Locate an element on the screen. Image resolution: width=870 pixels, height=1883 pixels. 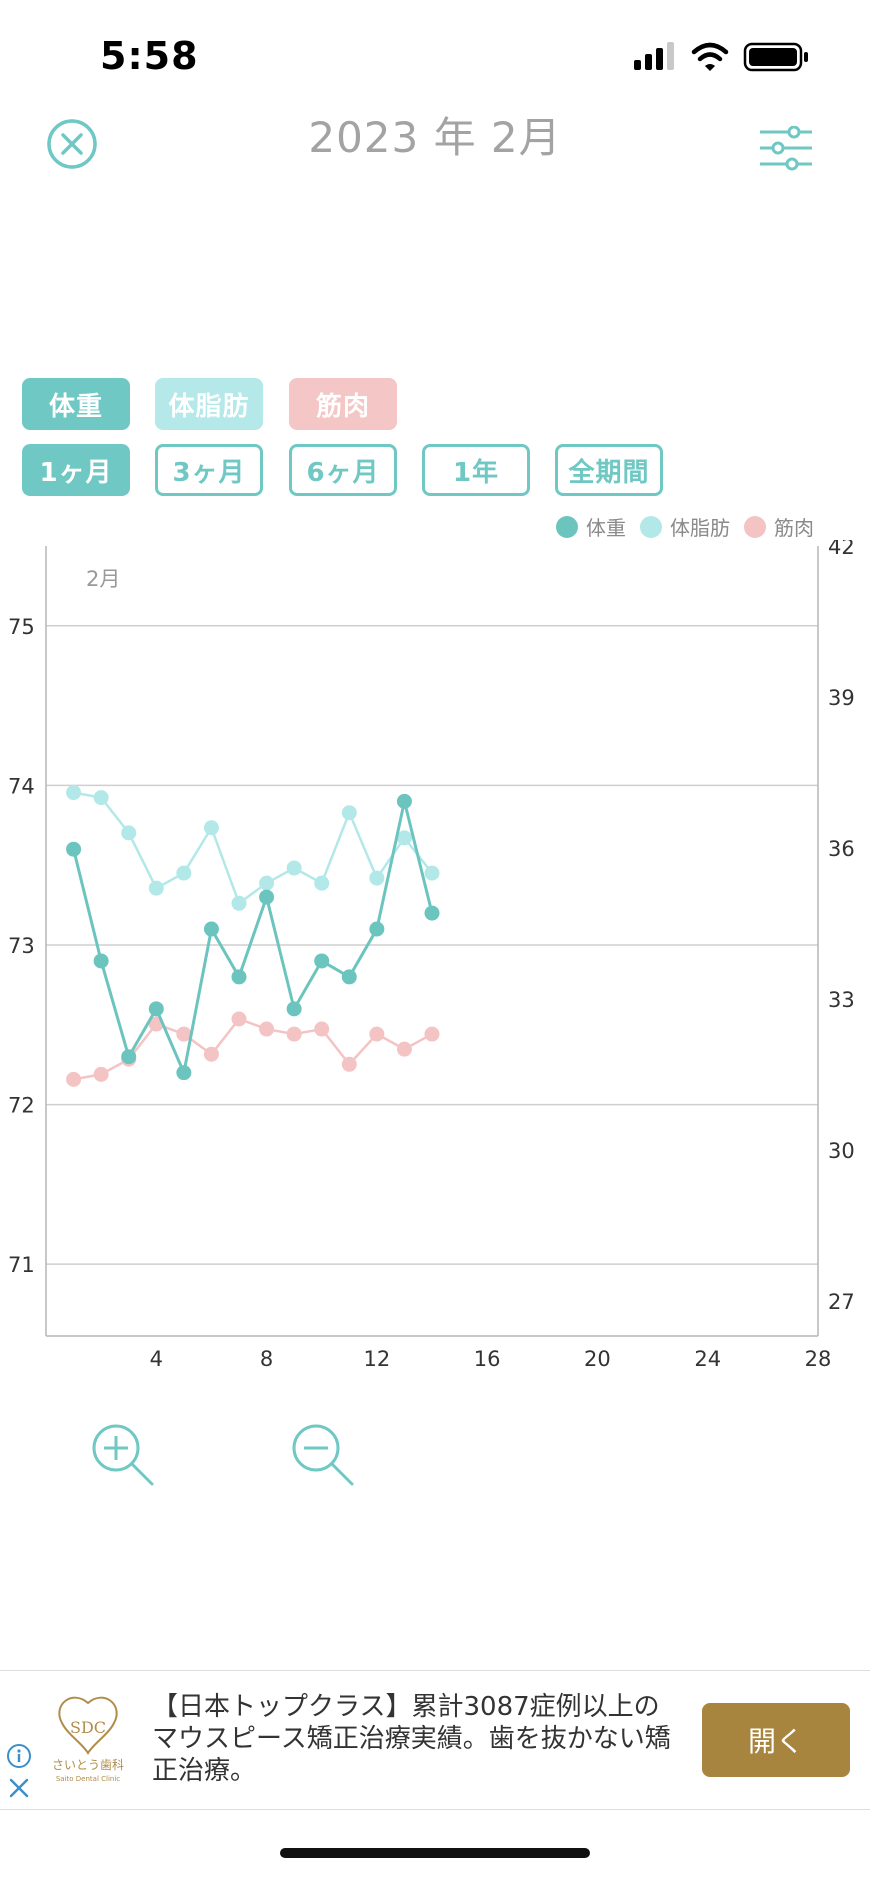
zoom-out-icon is located at coordinates (323, 1455).